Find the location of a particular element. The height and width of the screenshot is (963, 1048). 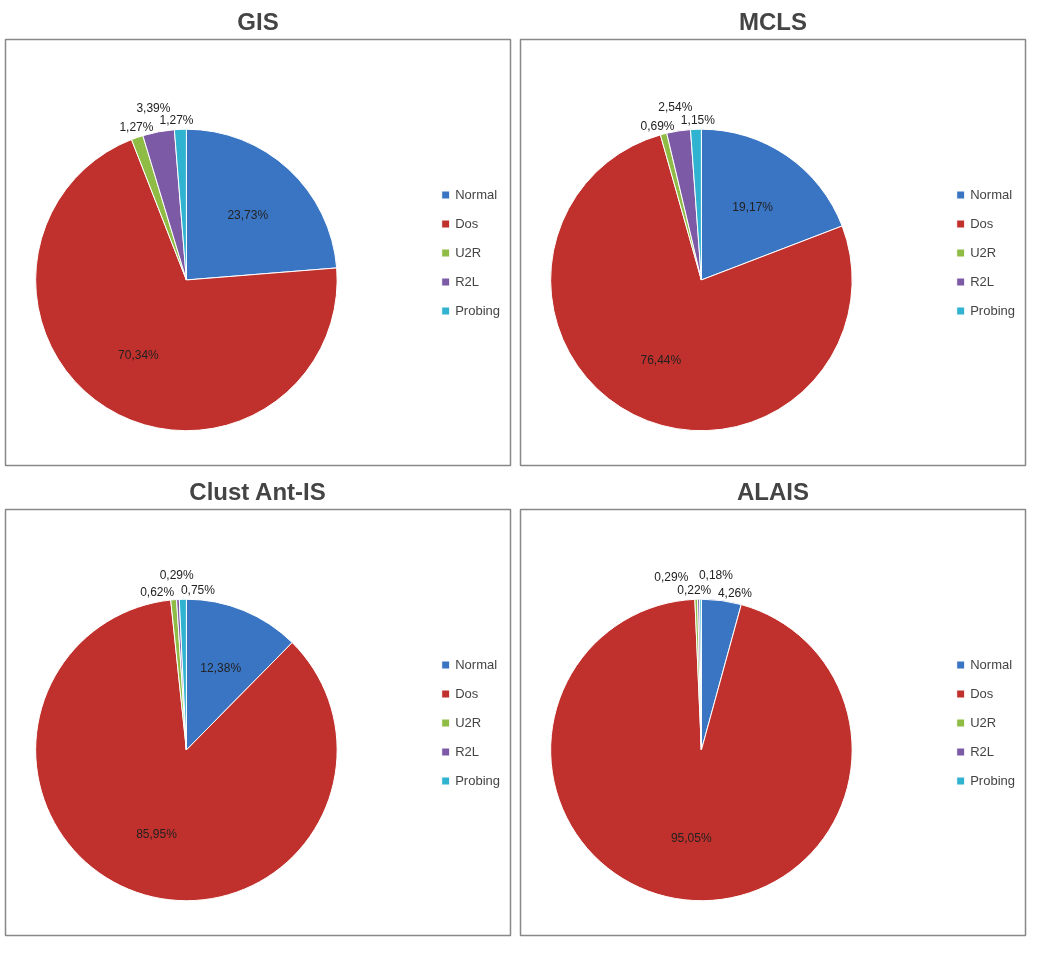

data-label: 0,62% is located at coordinates (157, 592).